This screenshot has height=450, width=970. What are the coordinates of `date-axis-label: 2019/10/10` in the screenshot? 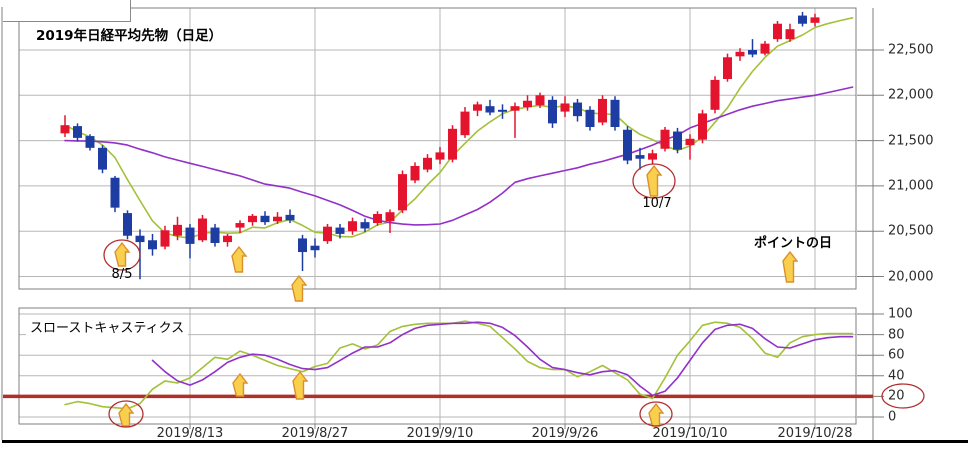 It's located at (690, 433).